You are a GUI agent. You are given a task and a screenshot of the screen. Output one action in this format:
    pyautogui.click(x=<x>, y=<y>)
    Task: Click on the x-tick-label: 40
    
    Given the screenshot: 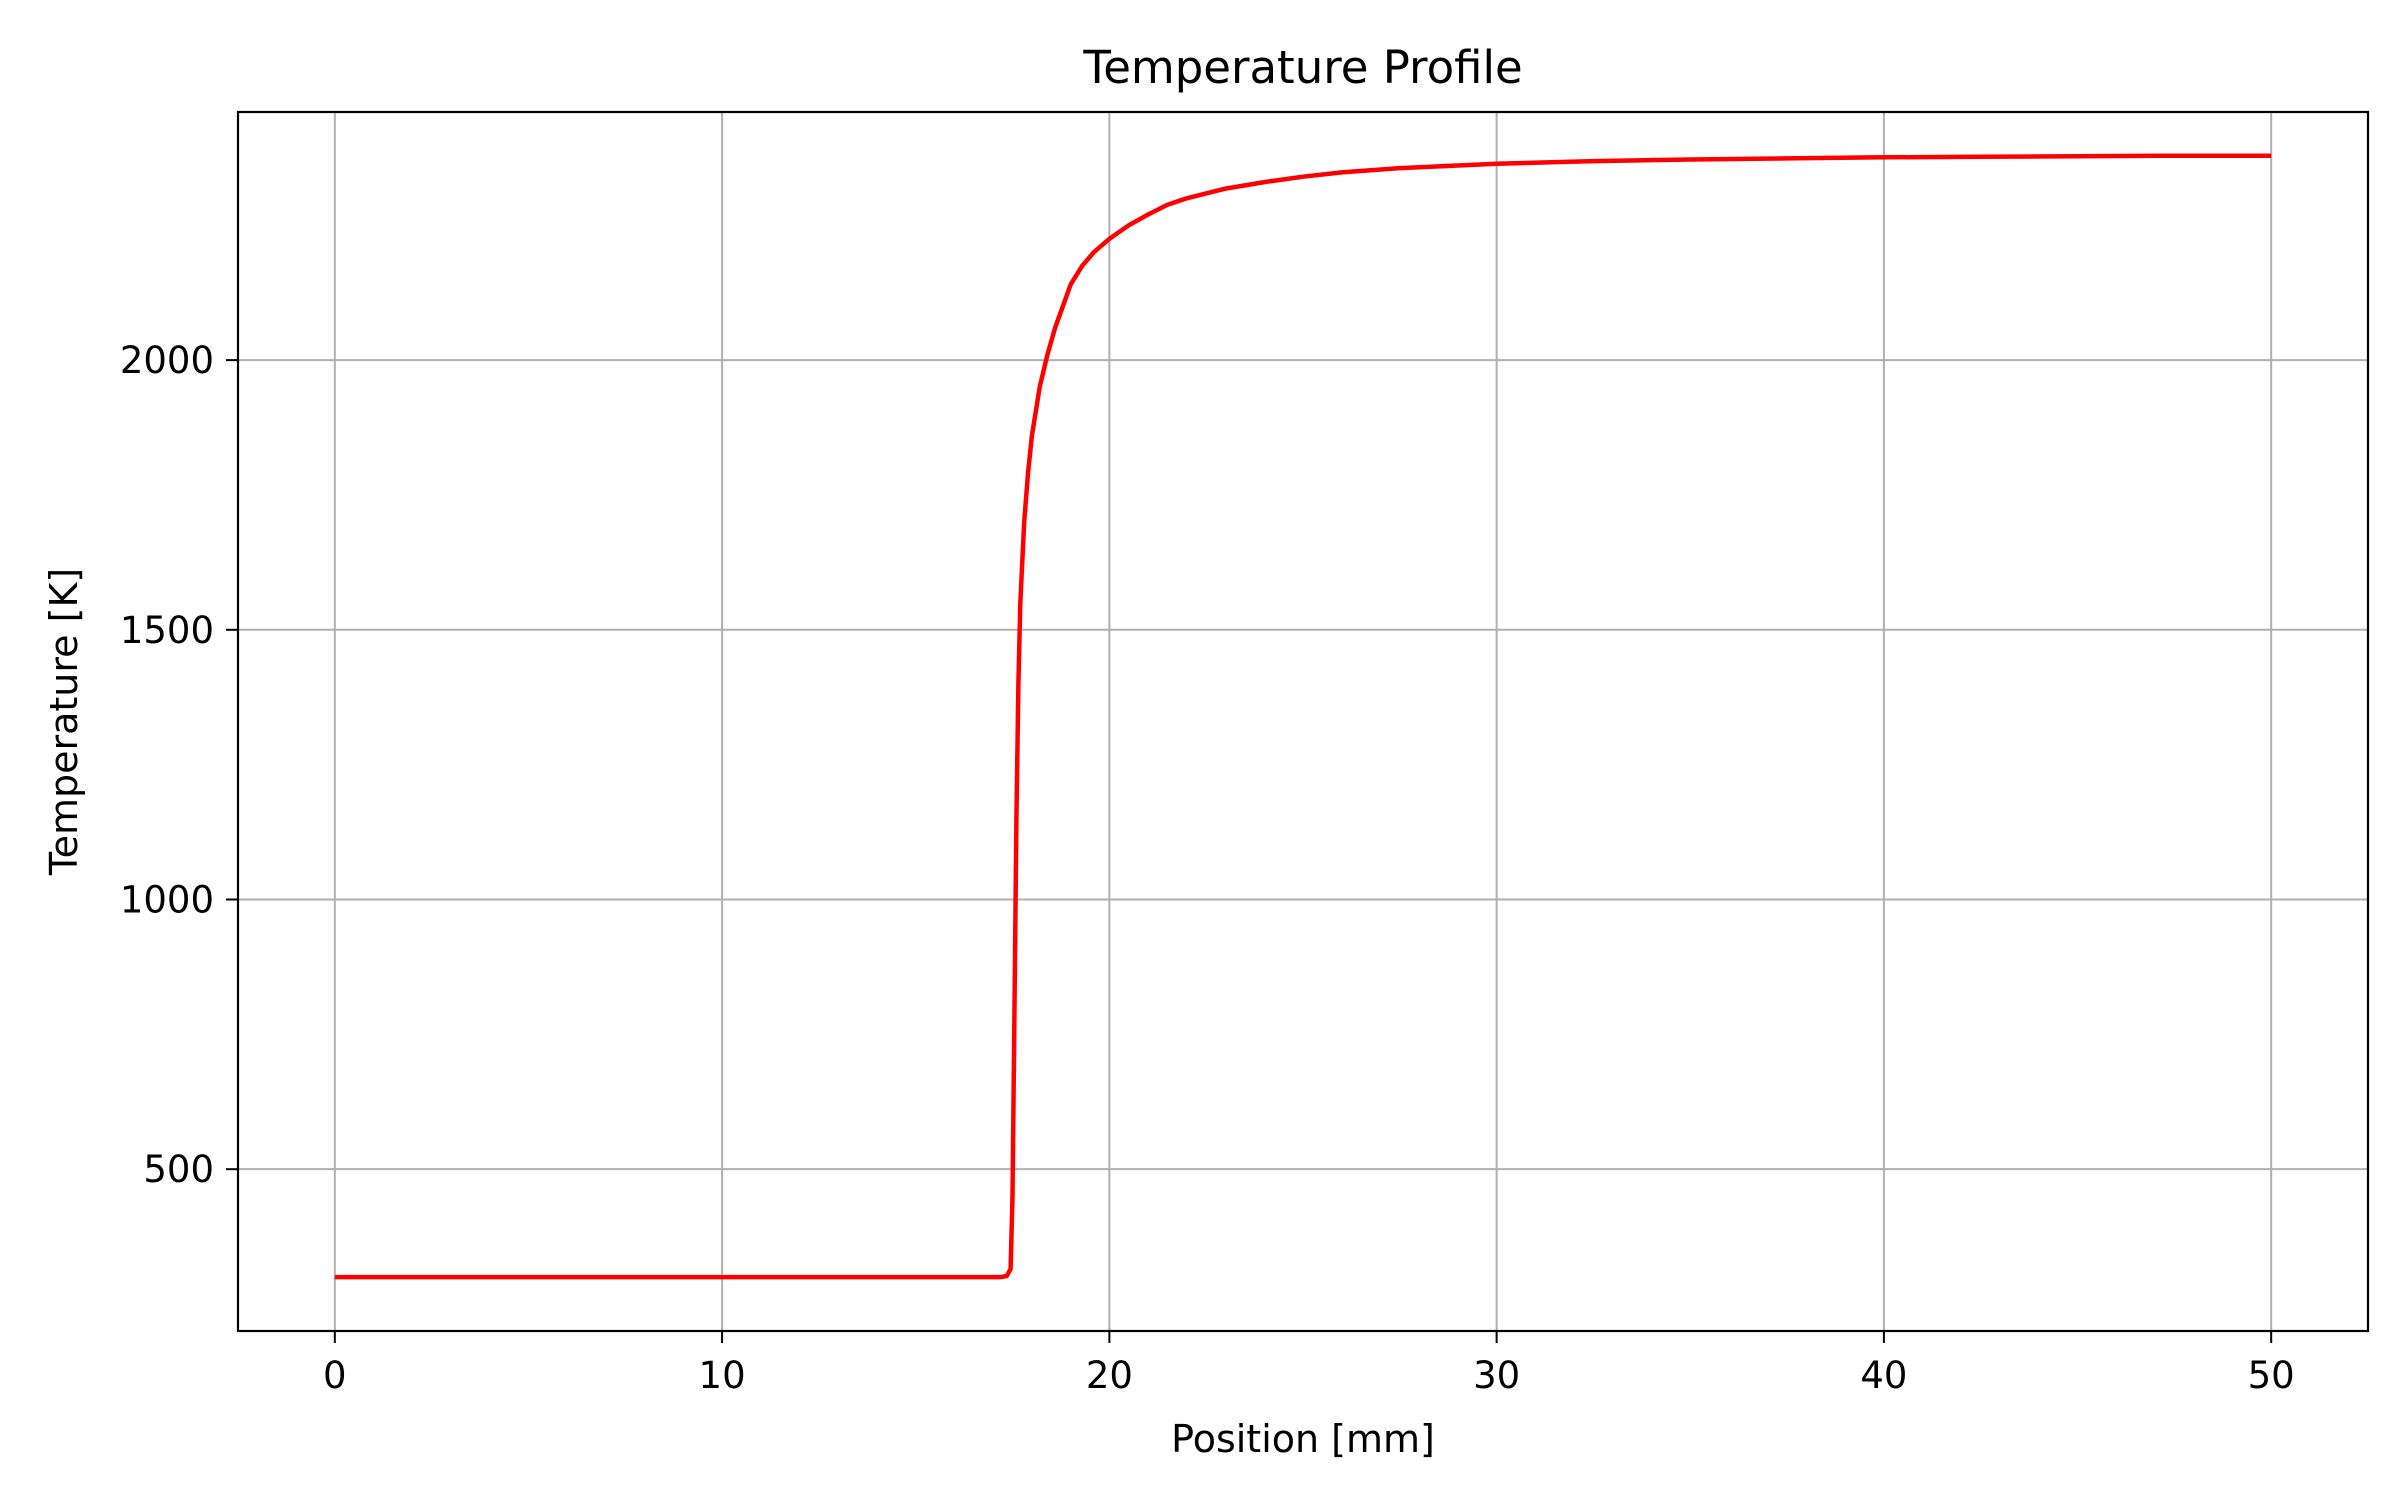 What is the action you would take?
    pyautogui.click(x=1883, y=1375)
    